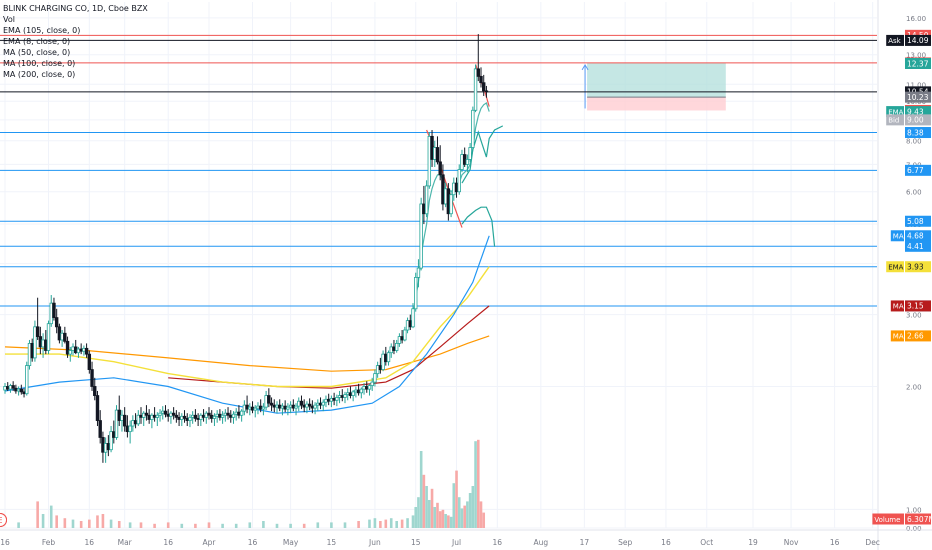 Image resolution: width=932 pixels, height=550 pixels. What do you see at coordinates (915, 111) in the screenshot?
I see `price-label-text: 9.43` at bounding box center [915, 111].